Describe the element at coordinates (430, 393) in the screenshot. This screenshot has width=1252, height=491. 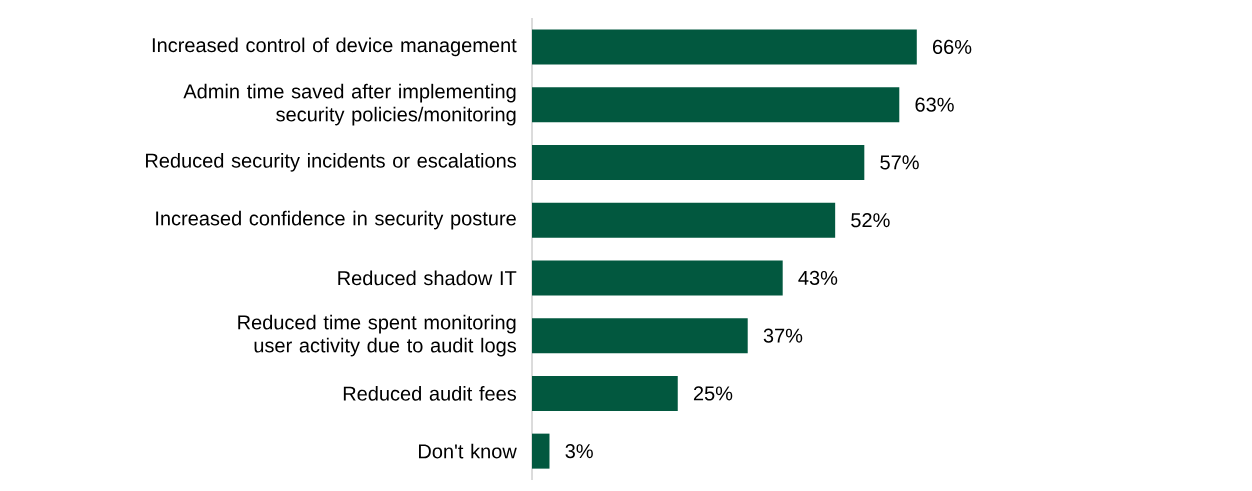
I see `y-tick-label: Reduced audit fees` at that location.